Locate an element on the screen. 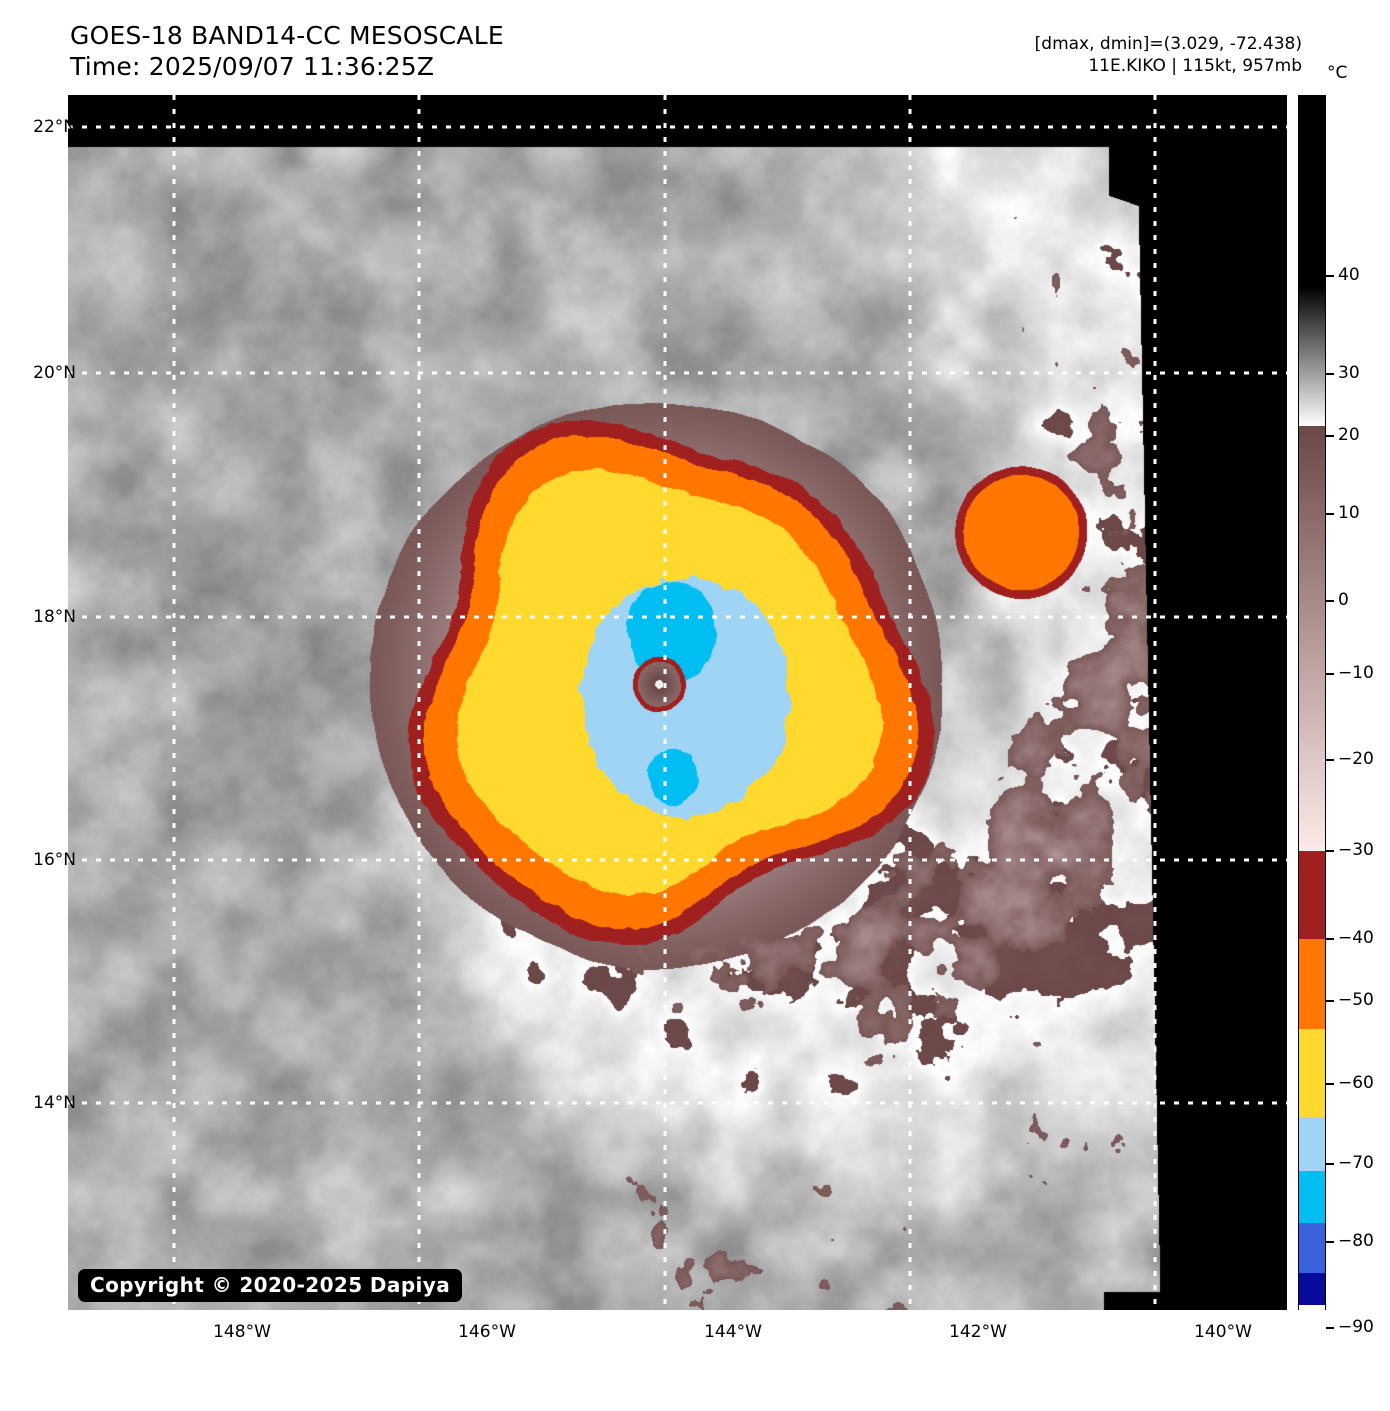  colorbar-segment-brown-to-pink is located at coordinates (1312, 638).